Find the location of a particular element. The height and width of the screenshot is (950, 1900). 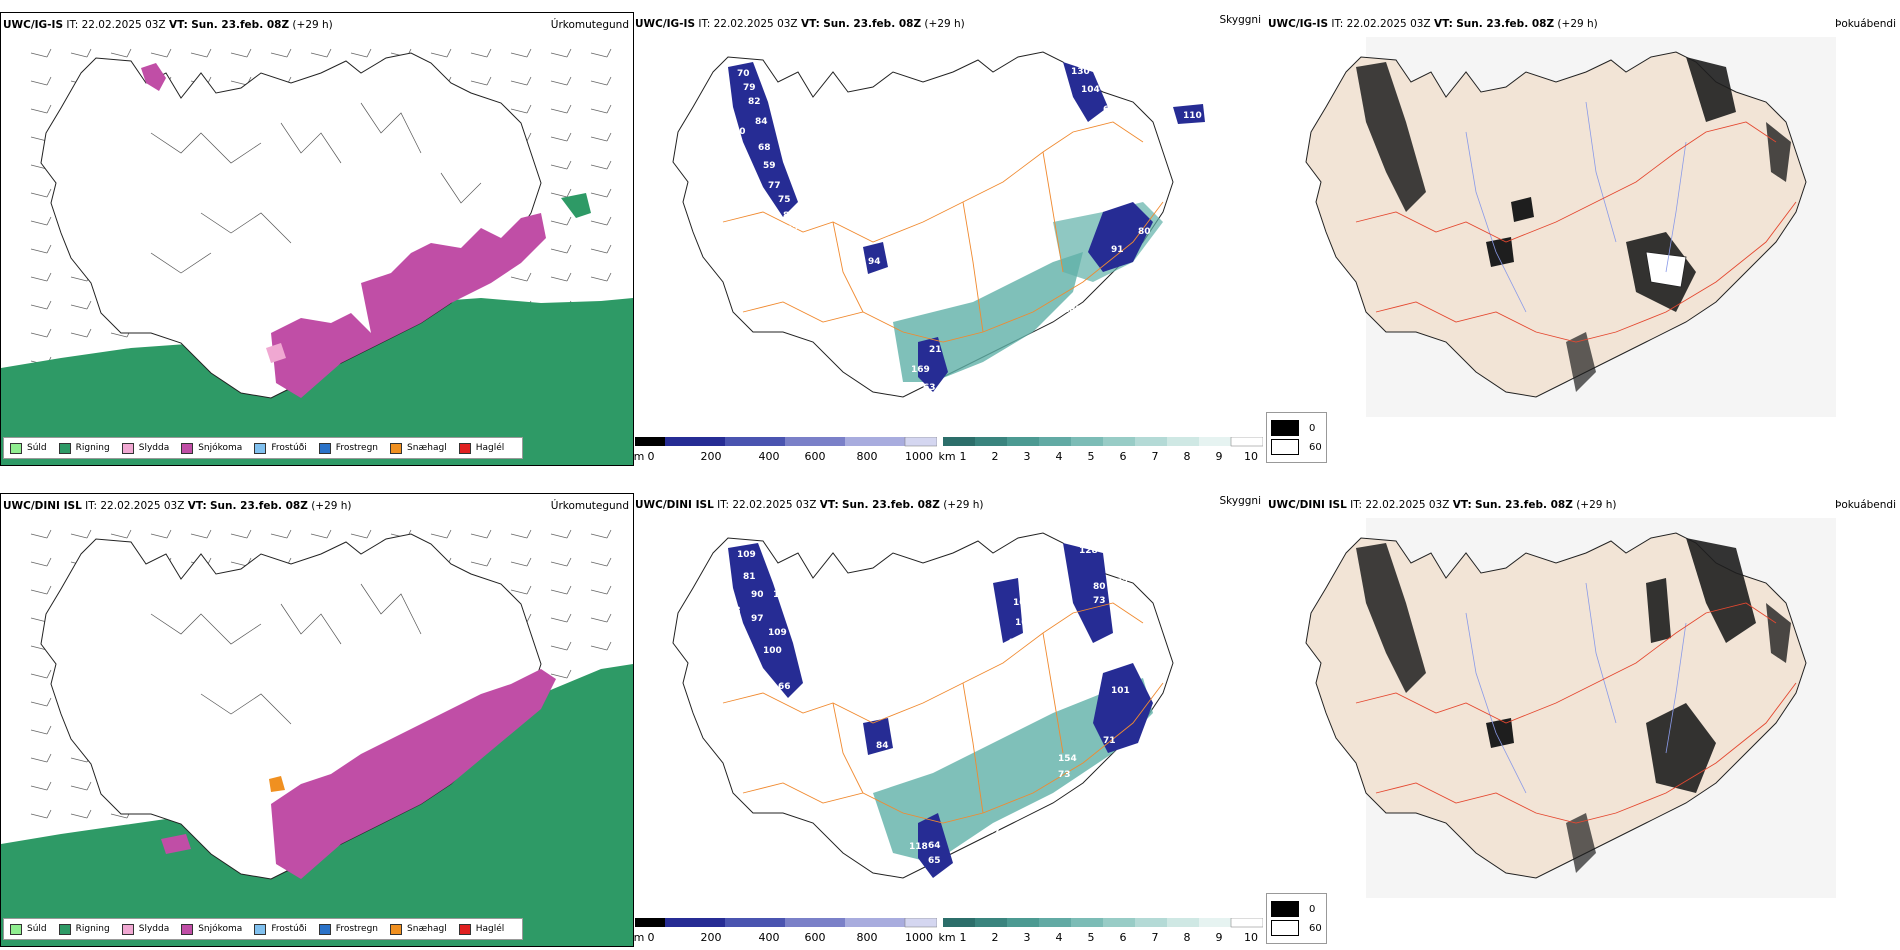

vis-label: 32 is located at coordinates (792, 230).